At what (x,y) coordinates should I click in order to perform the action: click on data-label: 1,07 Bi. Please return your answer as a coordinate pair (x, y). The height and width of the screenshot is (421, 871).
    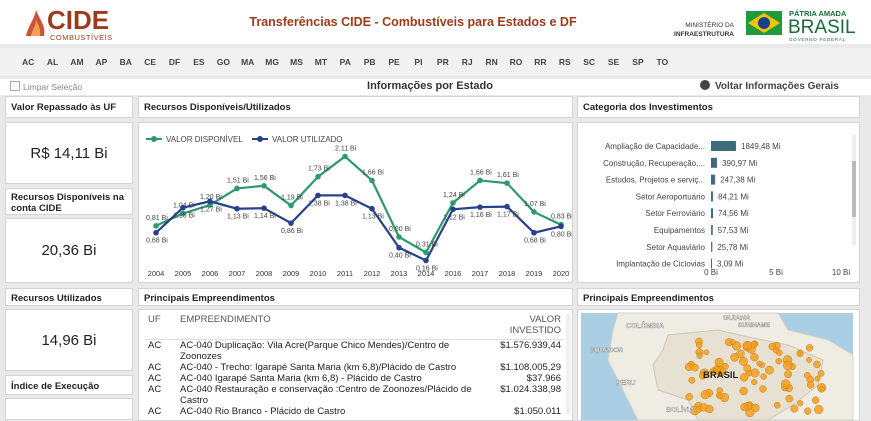
    Looking at the image, I should click on (535, 204).